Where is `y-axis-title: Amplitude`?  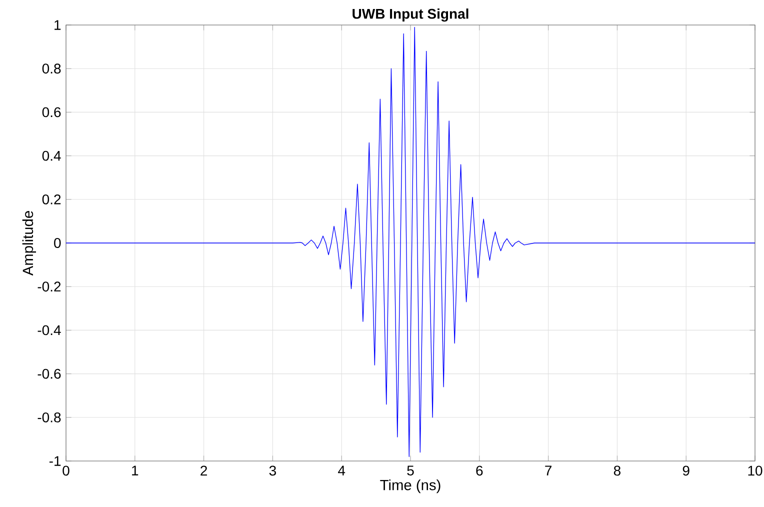 y-axis-title: Amplitude is located at coordinates (29, 243).